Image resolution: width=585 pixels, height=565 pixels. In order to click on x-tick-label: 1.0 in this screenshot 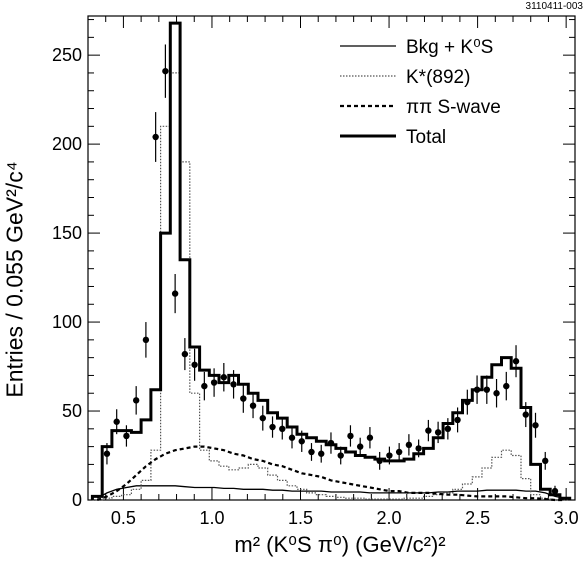, I will do `click(211, 518)`.